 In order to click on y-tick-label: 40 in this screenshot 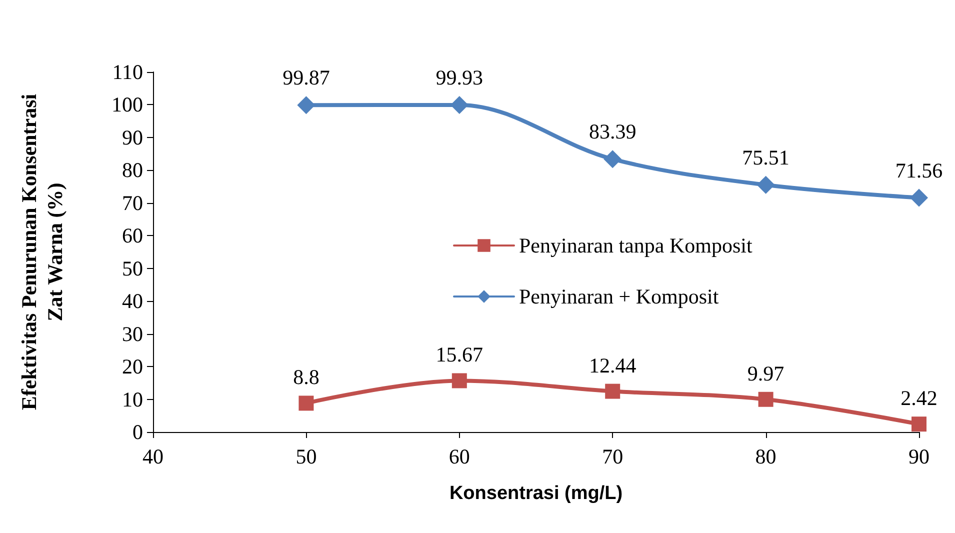, I will do `click(132, 301)`.